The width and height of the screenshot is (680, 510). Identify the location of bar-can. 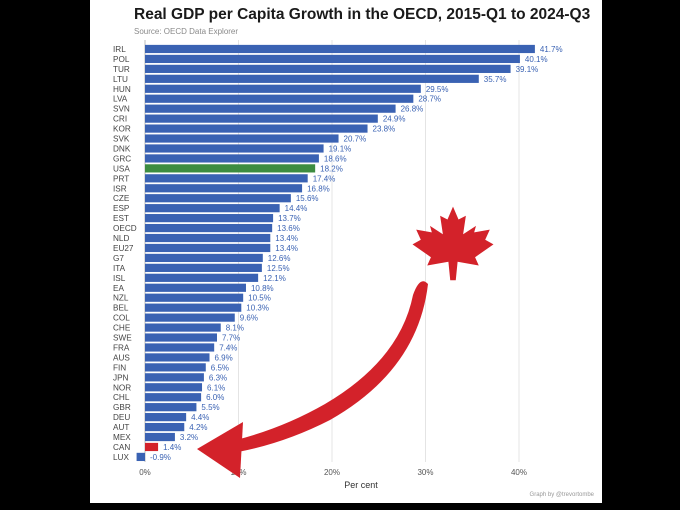
(152, 447).